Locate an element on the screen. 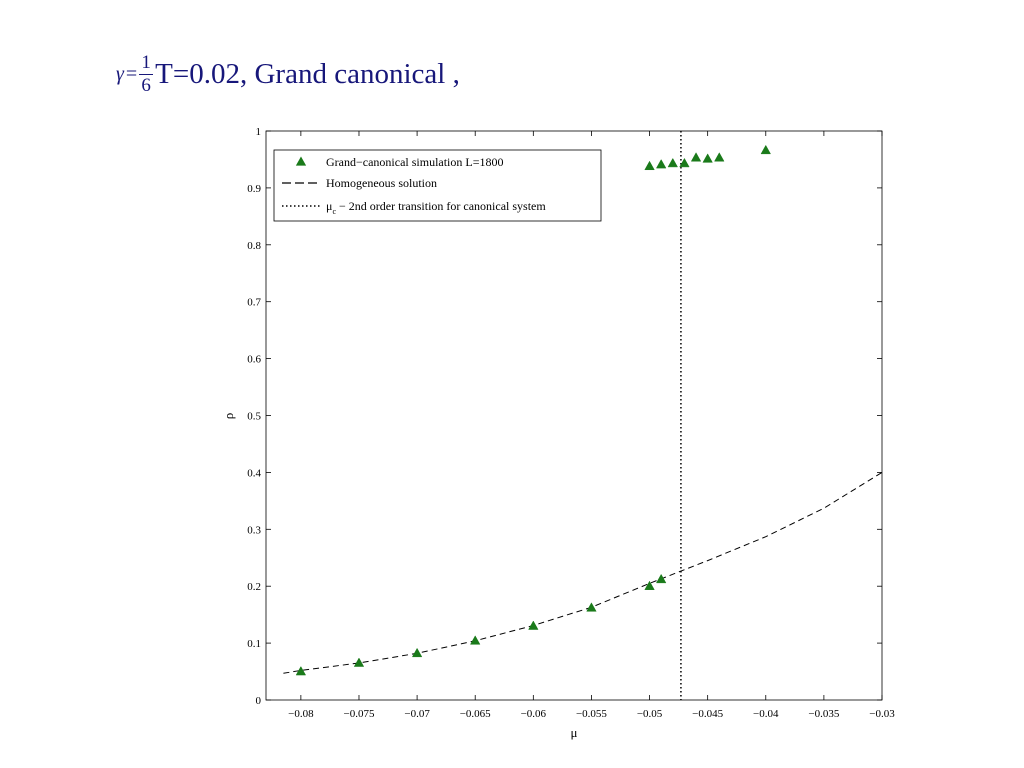 The height and width of the screenshot is (768, 1024). x-tick-label: −0.075 is located at coordinates (358, 714).